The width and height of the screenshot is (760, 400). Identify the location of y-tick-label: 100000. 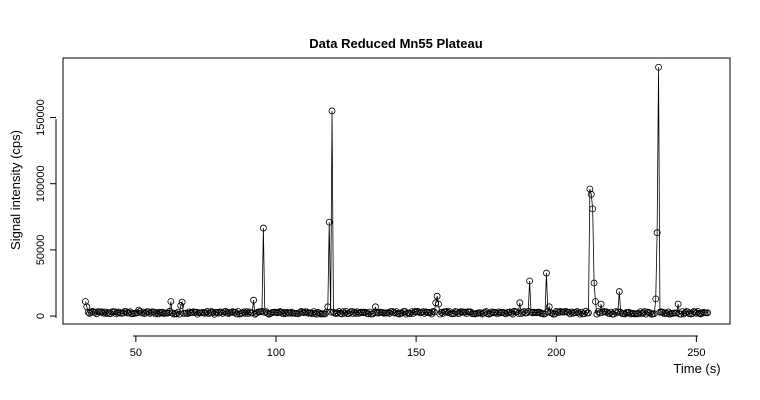
(41, 183).